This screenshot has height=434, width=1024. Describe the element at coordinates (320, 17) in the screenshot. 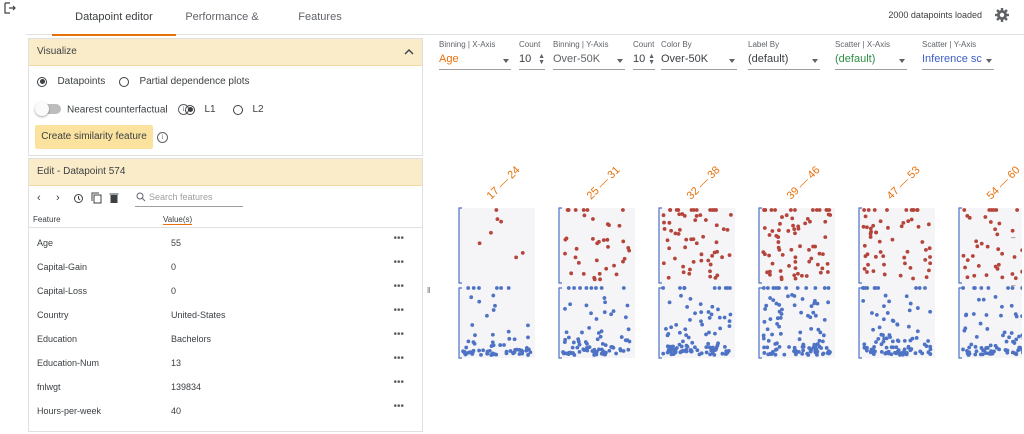

I see `tab-features: Features` at that location.